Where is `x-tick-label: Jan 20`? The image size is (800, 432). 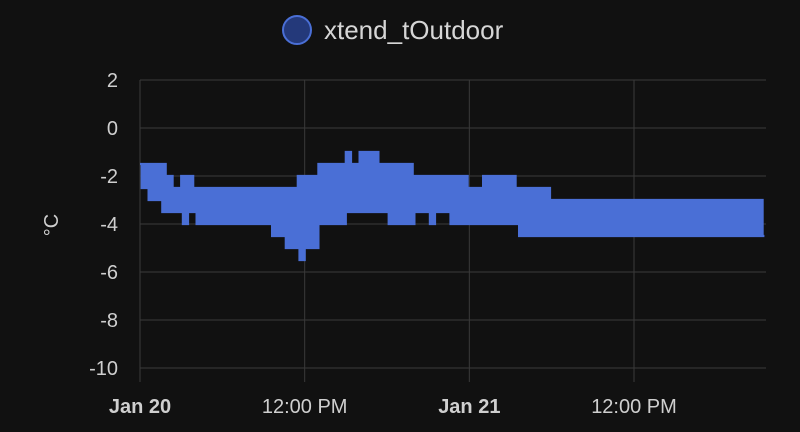
x-tick-label: Jan 20 is located at coordinates (140, 407).